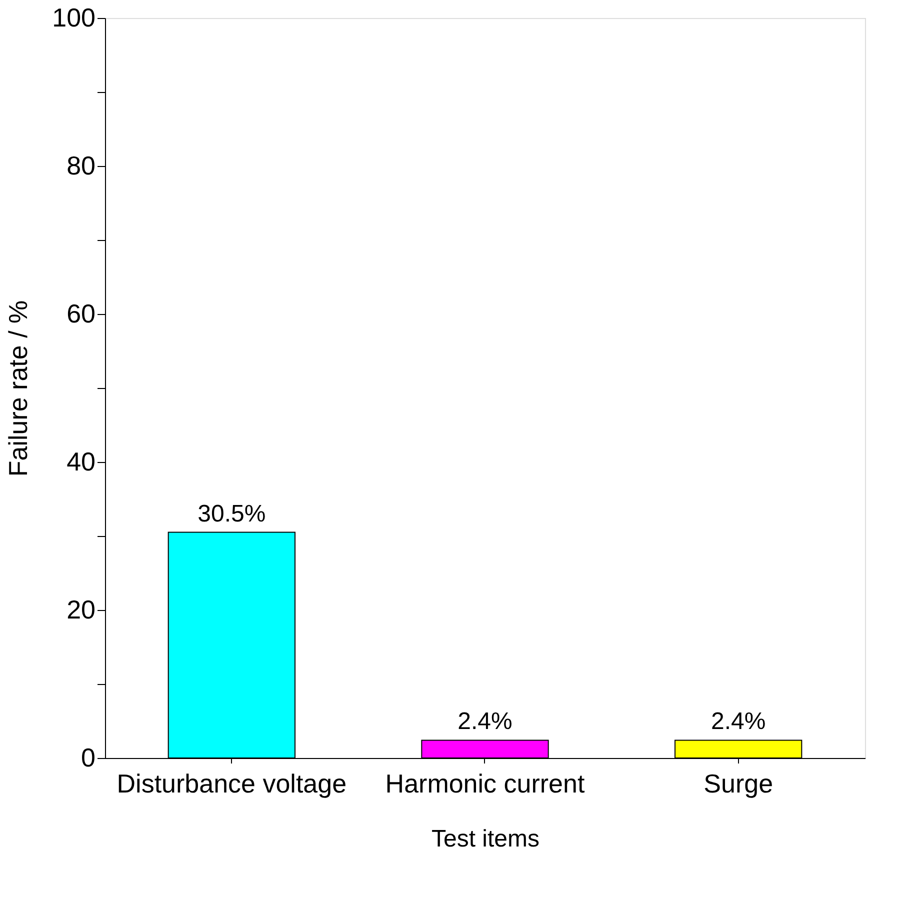 This screenshot has height=921, width=908. I want to click on data-label: 30.5%, so click(232, 514).